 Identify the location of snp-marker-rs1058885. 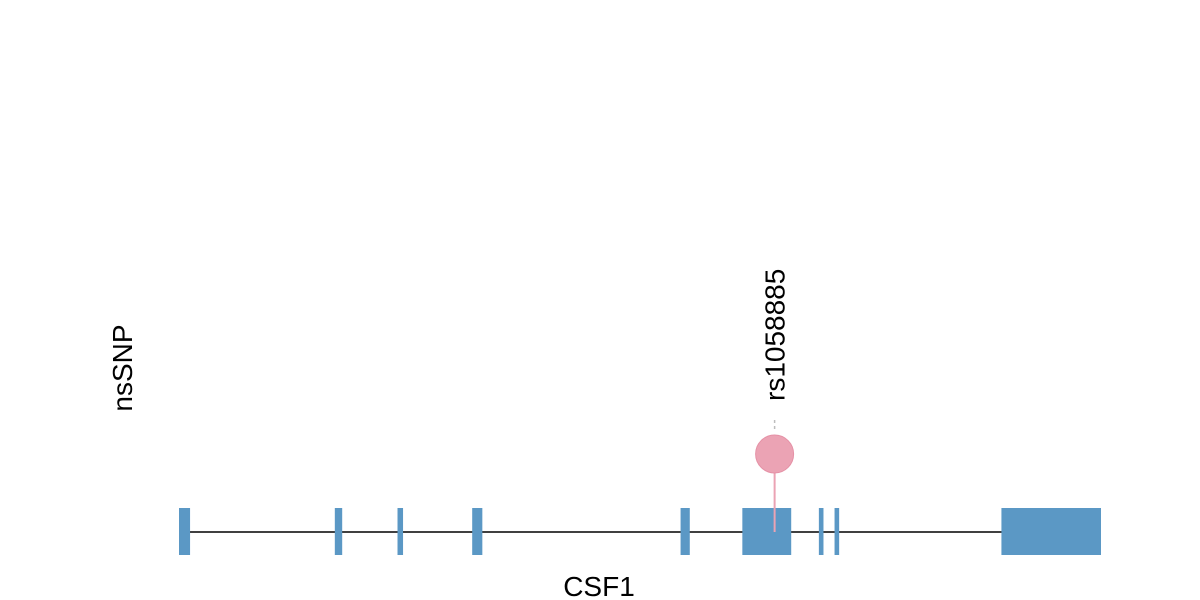
(775, 454).